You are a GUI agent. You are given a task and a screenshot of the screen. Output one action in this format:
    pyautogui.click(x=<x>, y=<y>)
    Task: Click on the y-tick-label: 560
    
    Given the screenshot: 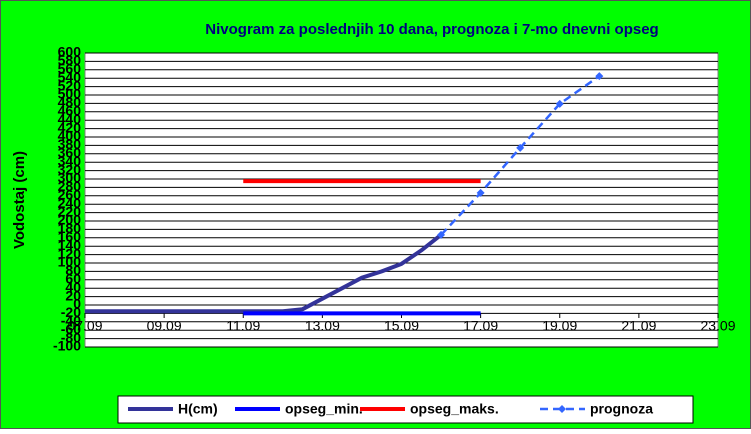 What is the action you would take?
    pyautogui.click(x=70, y=69)
    